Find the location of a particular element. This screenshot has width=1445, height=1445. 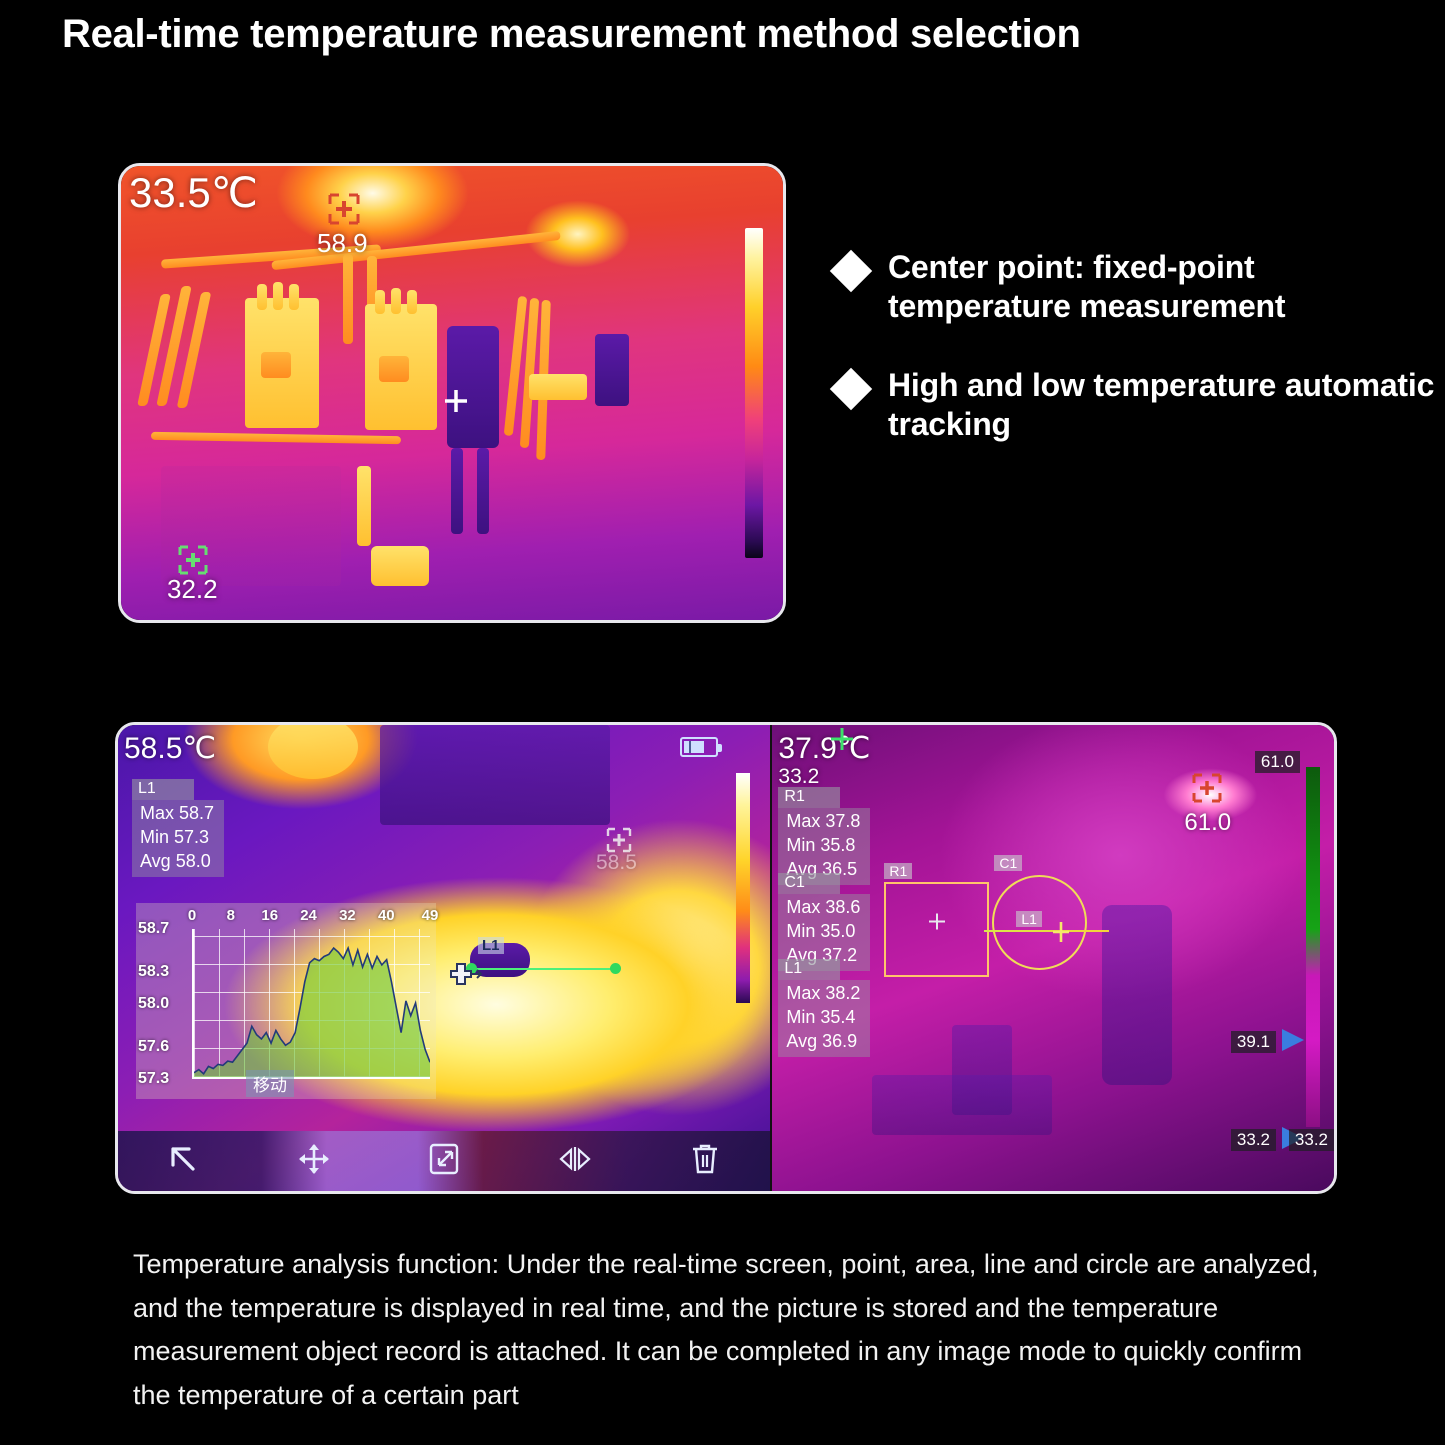

analysis-toolbar is located at coordinates (444, 1161).